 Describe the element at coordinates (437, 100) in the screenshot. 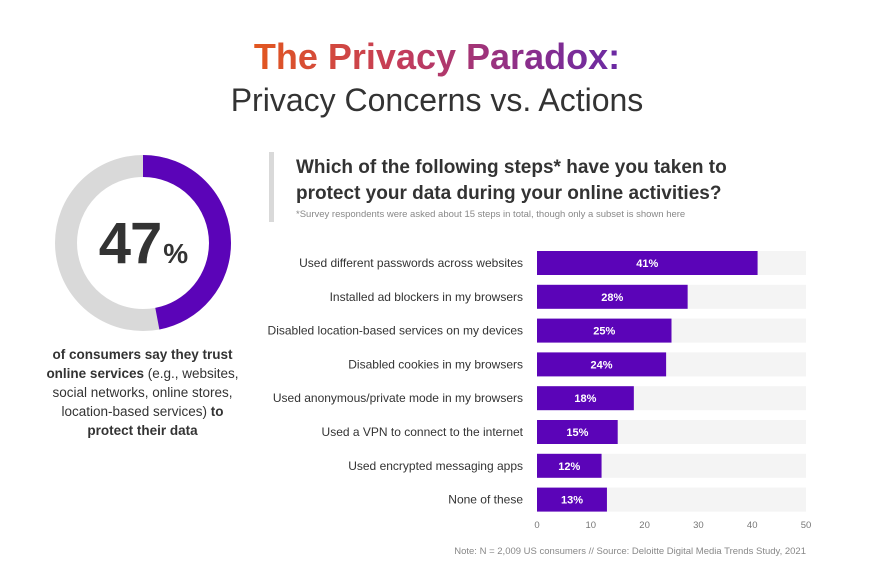

I see `chart-subtitle: Privacy Concerns vs. Actions` at that location.